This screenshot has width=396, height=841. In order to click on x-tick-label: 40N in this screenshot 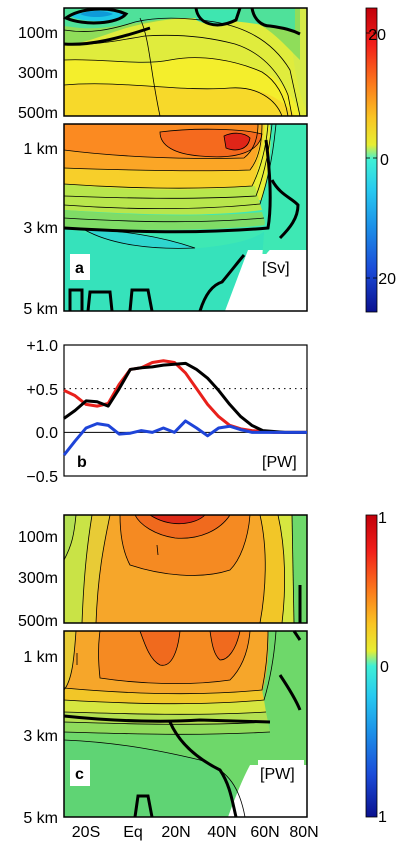, I will do `click(221, 832)`.